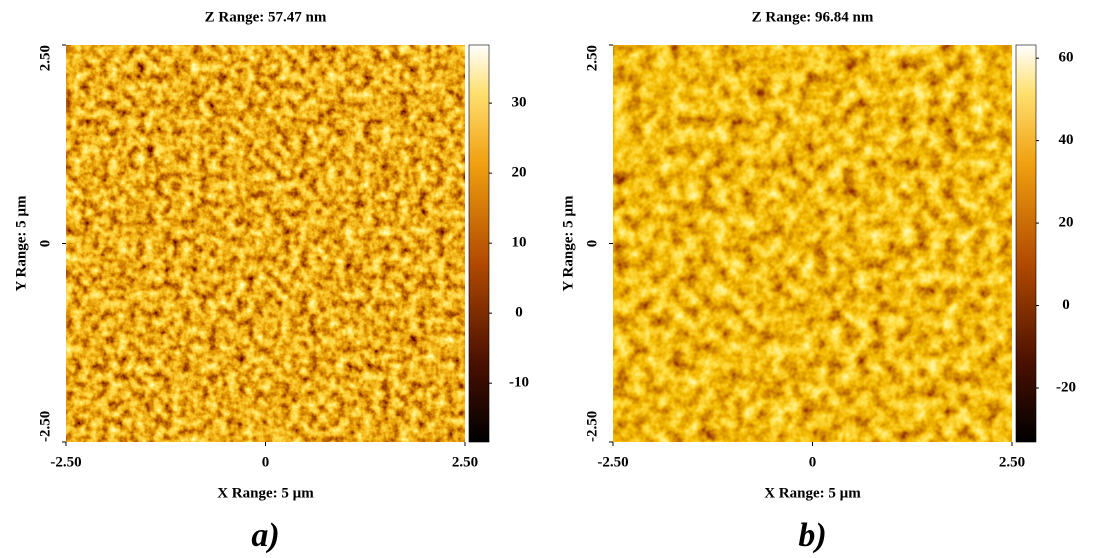  What do you see at coordinates (1066, 387) in the screenshot?
I see `colorbar-tick-label: -20` at bounding box center [1066, 387].